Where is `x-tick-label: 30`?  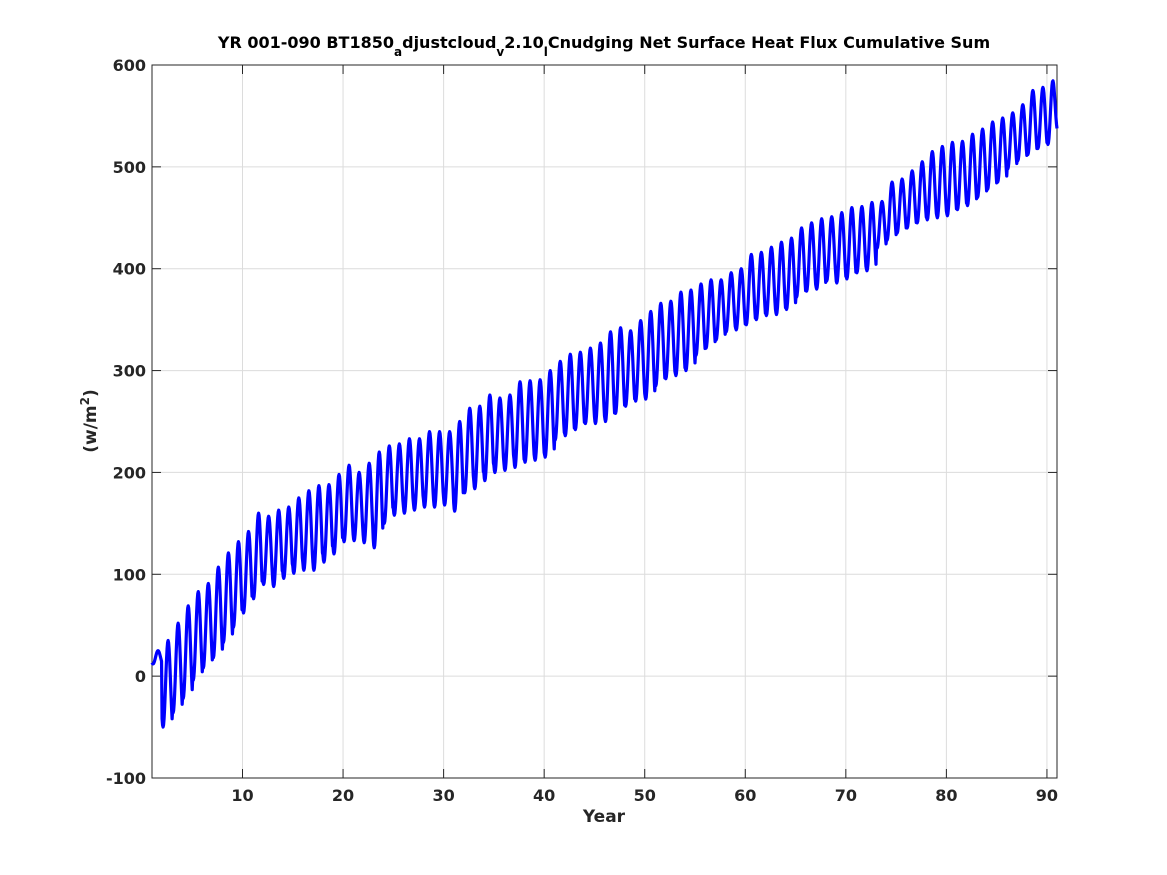 x-tick-label: 30 is located at coordinates (443, 795).